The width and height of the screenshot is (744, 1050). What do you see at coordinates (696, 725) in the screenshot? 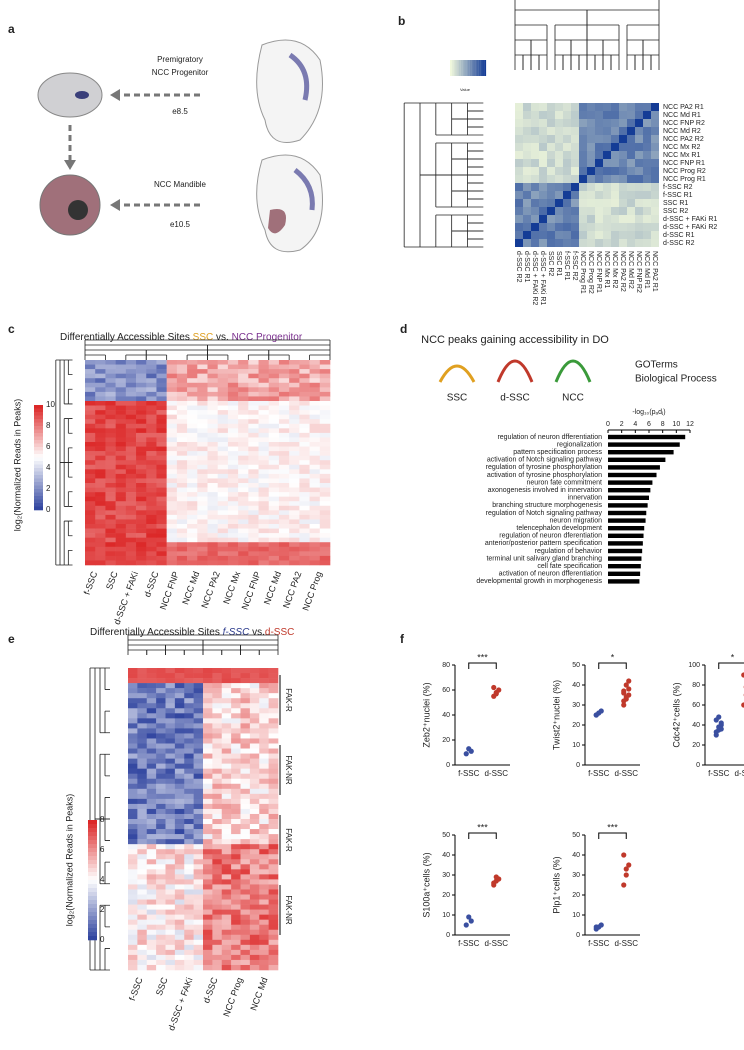
I see `y-tick-label: 40` at bounding box center [696, 725].